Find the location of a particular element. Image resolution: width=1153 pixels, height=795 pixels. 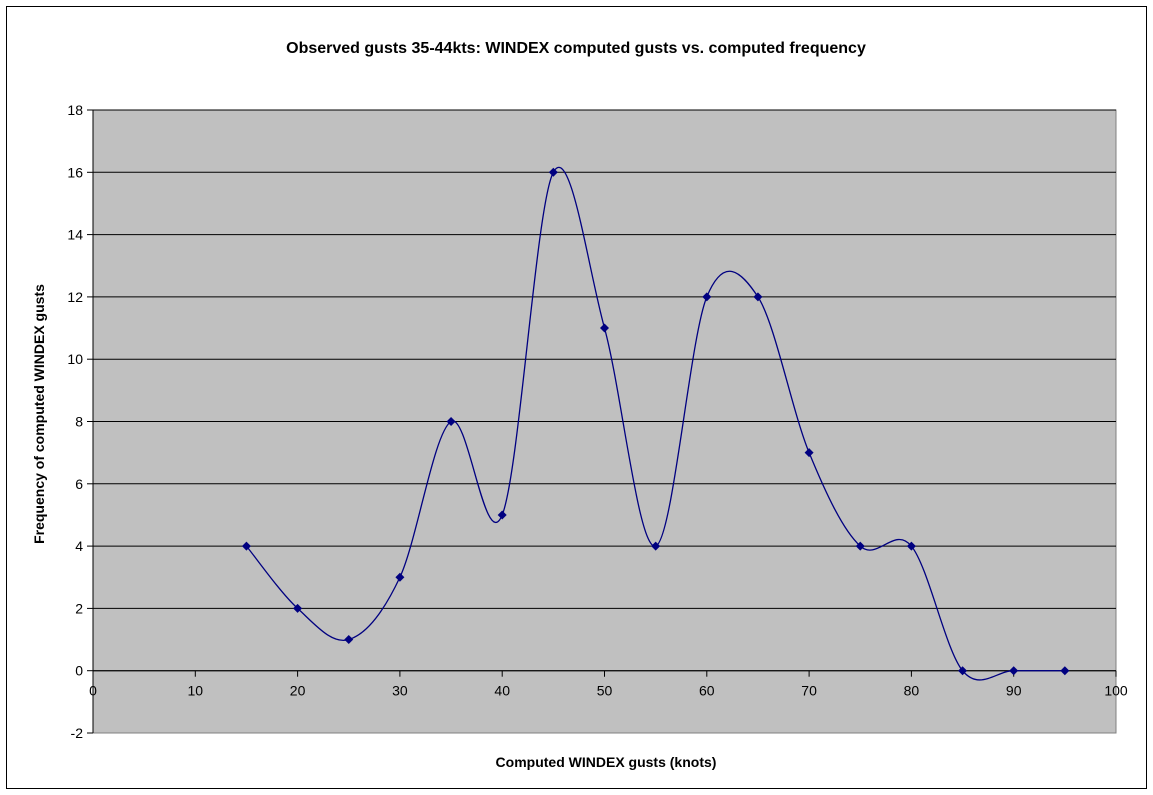

x-tick-label: 30 is located at coordinates (400, 691).